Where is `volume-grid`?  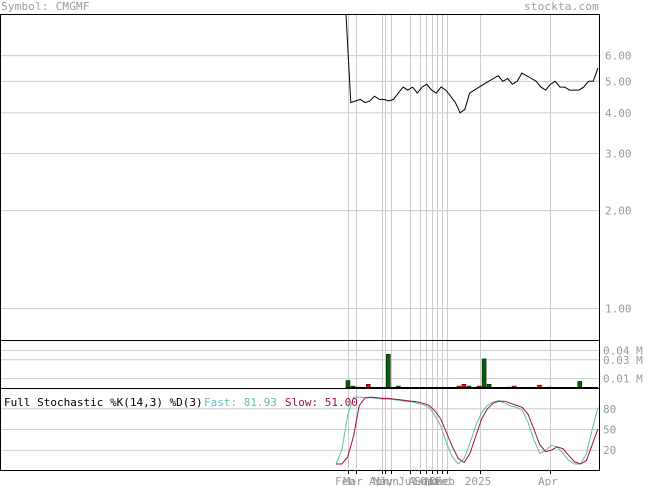 volume-grid is located at coordinates (300, 364).